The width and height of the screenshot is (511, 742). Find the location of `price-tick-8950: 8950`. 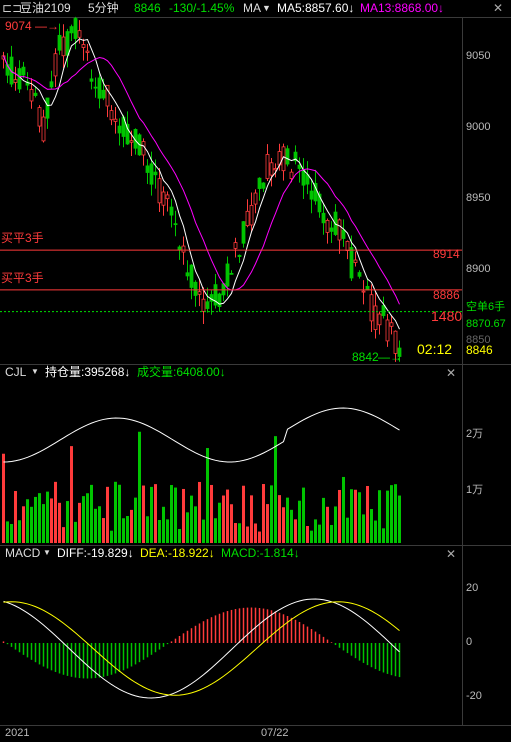

price-tick-8950: 8950 is located at coordinates (478, 198).